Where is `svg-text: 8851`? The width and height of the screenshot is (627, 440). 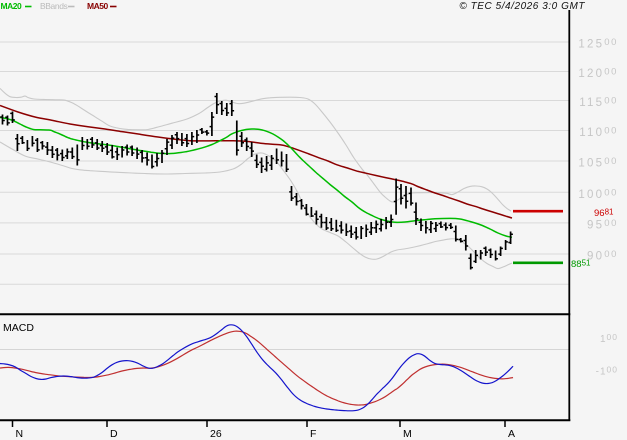
svg-text: 8851 is located at coordinates (581, 265).